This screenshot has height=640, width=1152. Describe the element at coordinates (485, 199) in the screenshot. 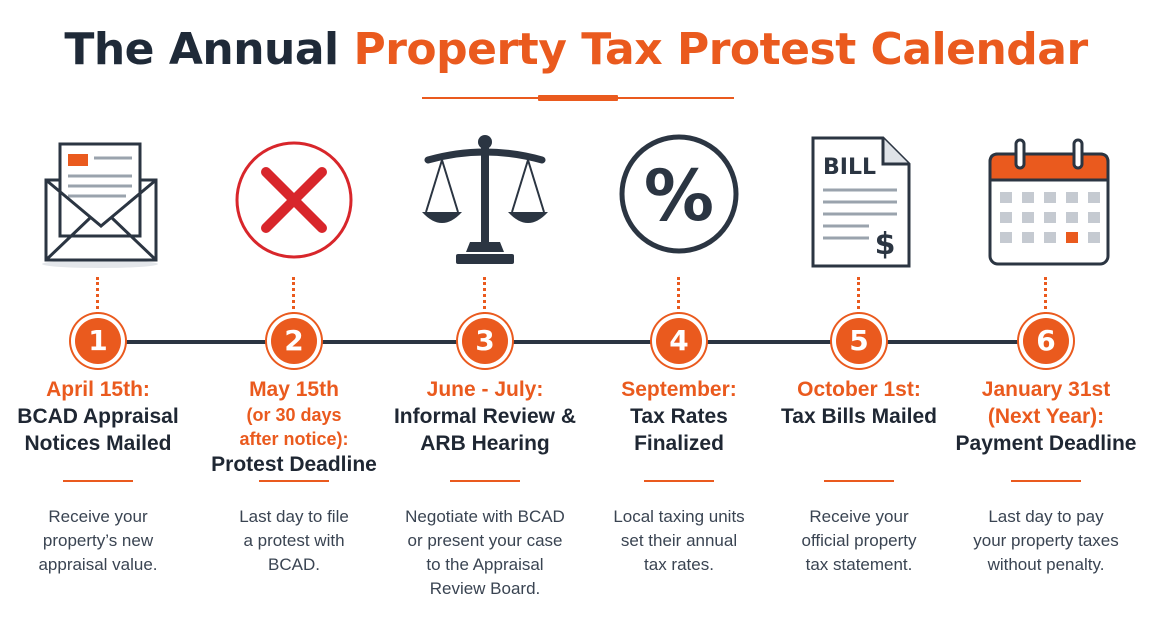

I see `scales-icon` at that location.